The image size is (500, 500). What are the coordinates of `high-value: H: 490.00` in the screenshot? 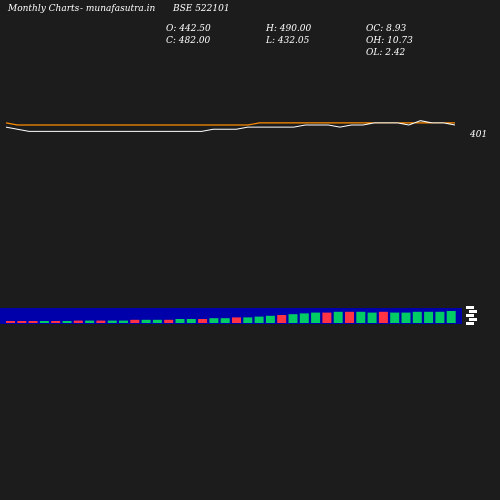 It's located at (289, 29).